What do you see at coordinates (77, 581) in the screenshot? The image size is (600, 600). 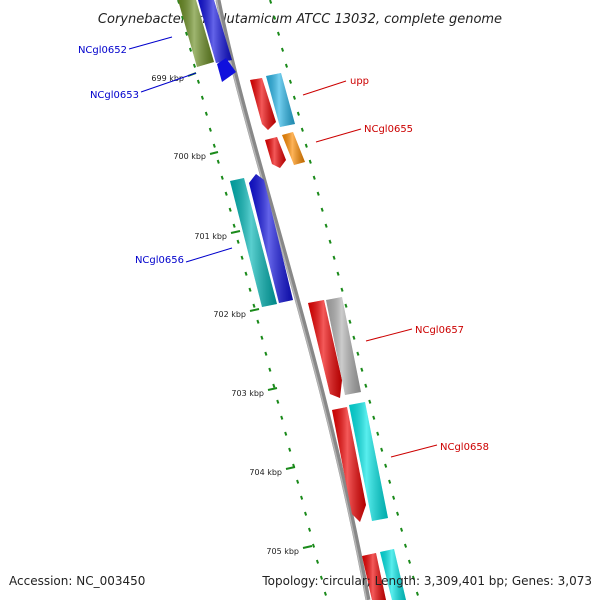 I see `accession-text: Accession: NC_003450` at bounding box center [77, 581].